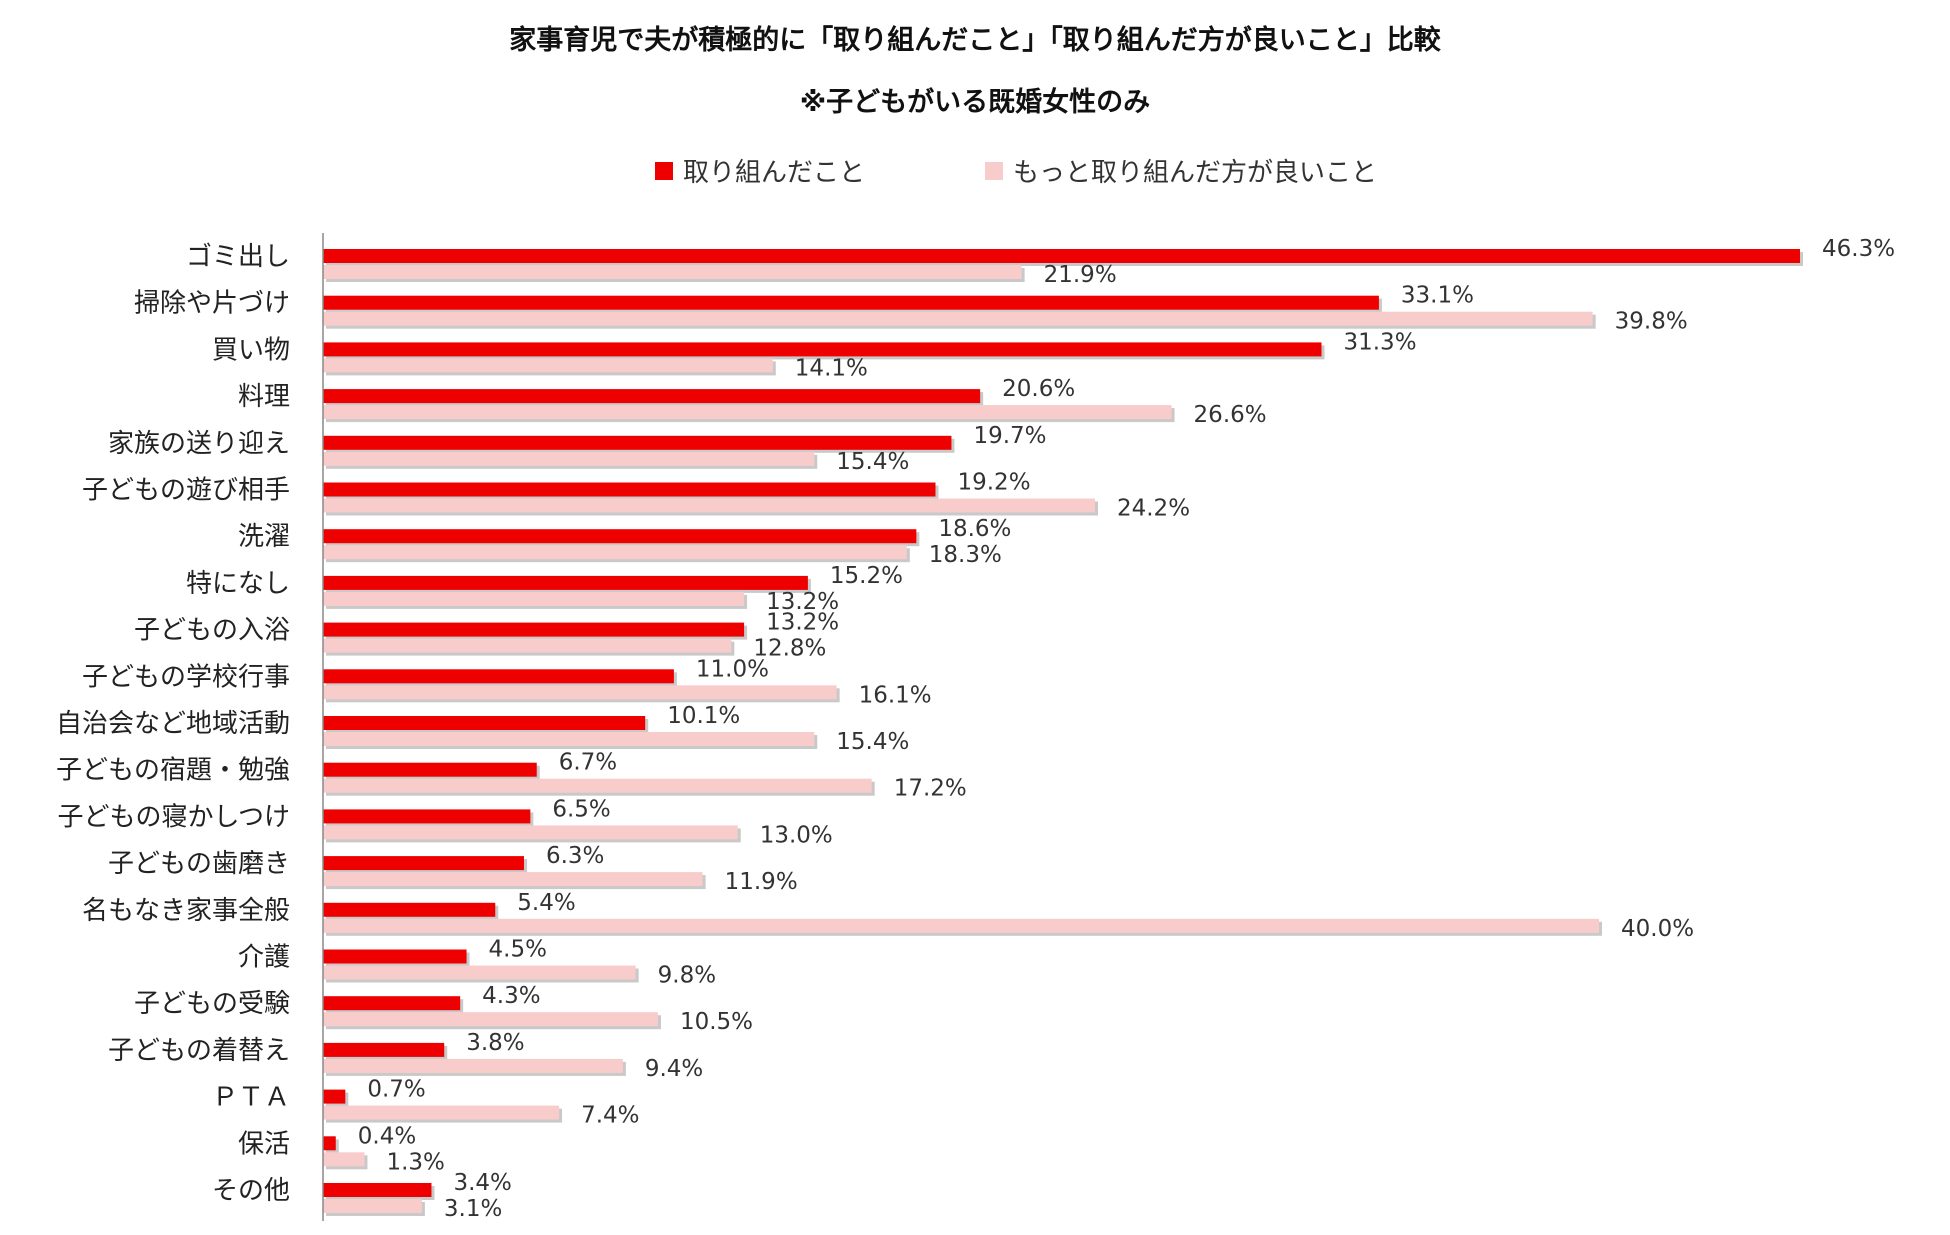 This screenshot has width=1950, height=1235. I want to click on category-label: 特になし, so click(238, 584).